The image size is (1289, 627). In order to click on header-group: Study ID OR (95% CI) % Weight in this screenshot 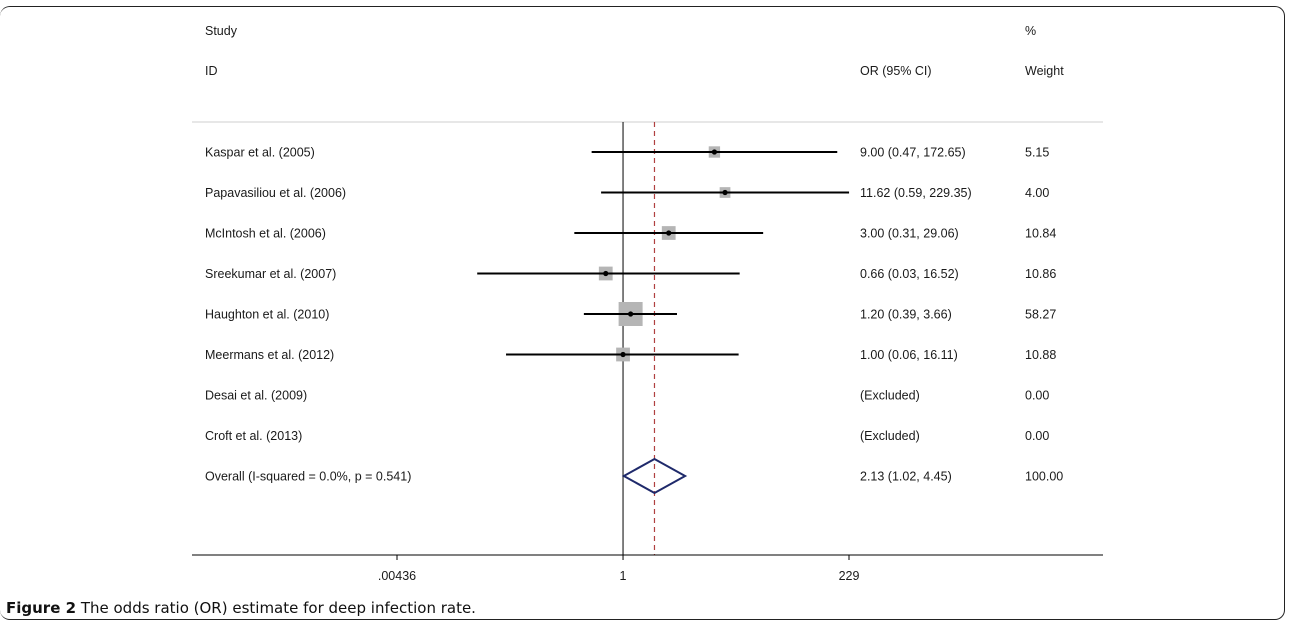, I will do `click(634, 51)`.